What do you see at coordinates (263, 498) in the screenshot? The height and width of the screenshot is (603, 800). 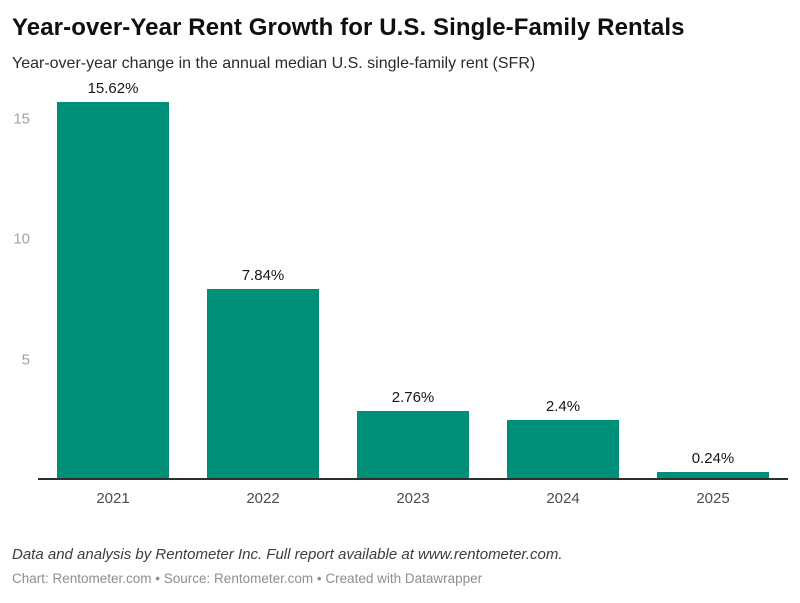 I see `x-axis-label: 2022` at bounding box center [263, 498].